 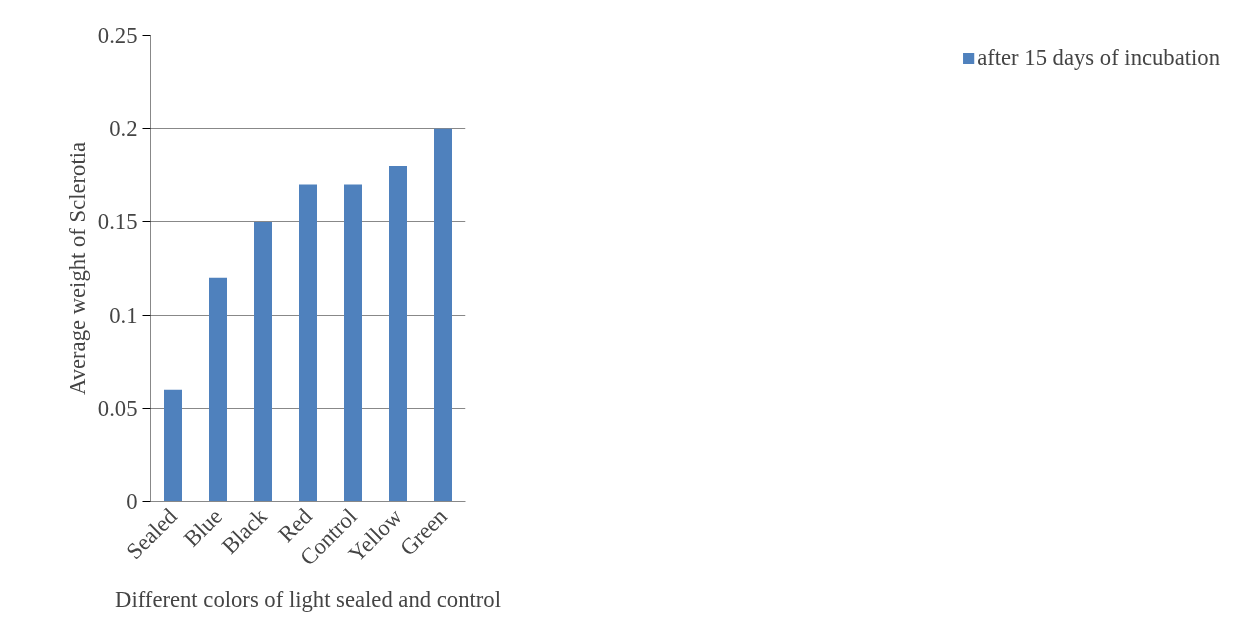 I want to click on y-tick-label: 0.15, so click(x=117, y=222).